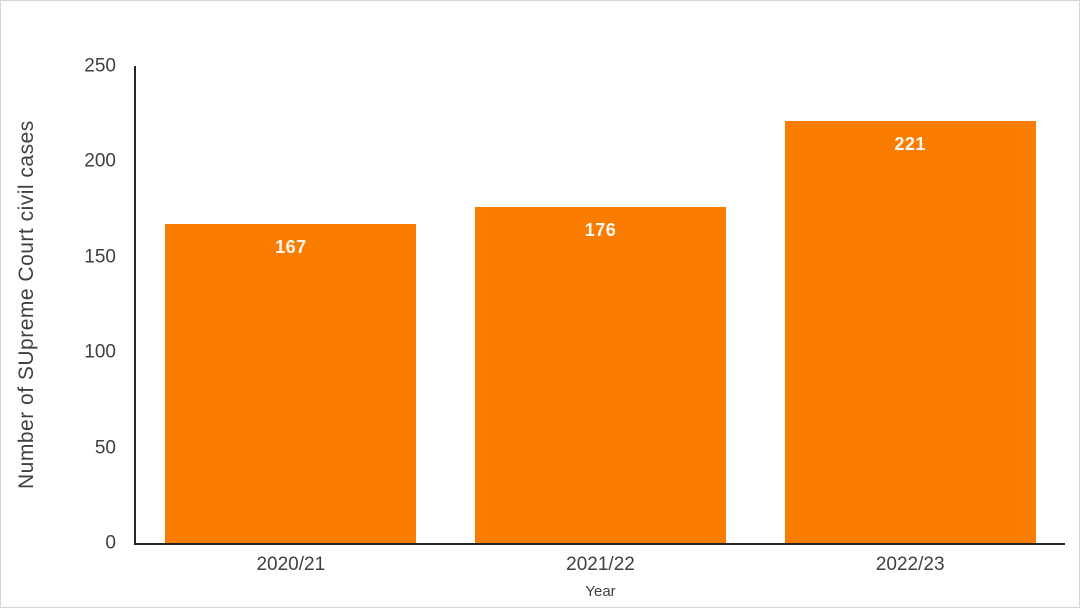 This screenshot has height=608, width=1080. I want to click on bar-data-label: 167, so click(291, 247).